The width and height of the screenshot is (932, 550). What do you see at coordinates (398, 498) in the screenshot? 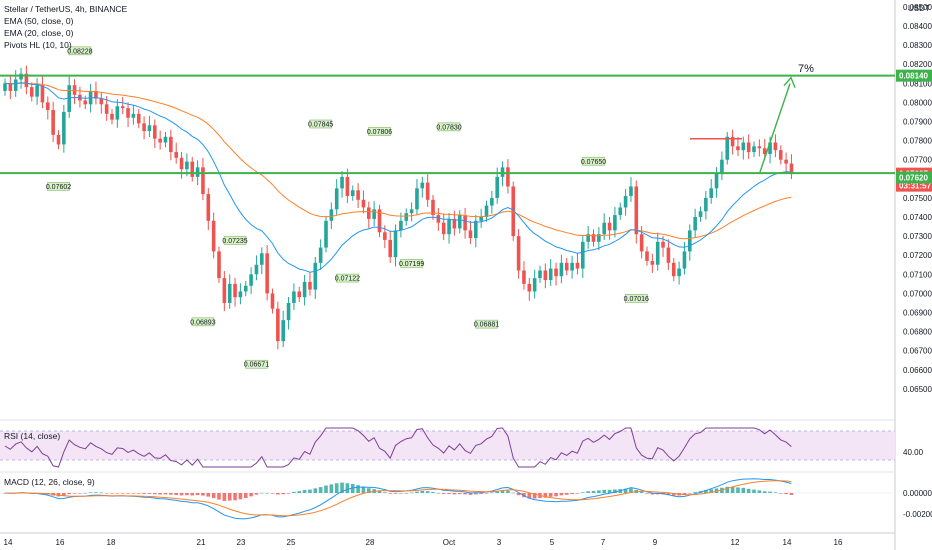
I see `macd-signal-line` at bounding box center [398, 498].